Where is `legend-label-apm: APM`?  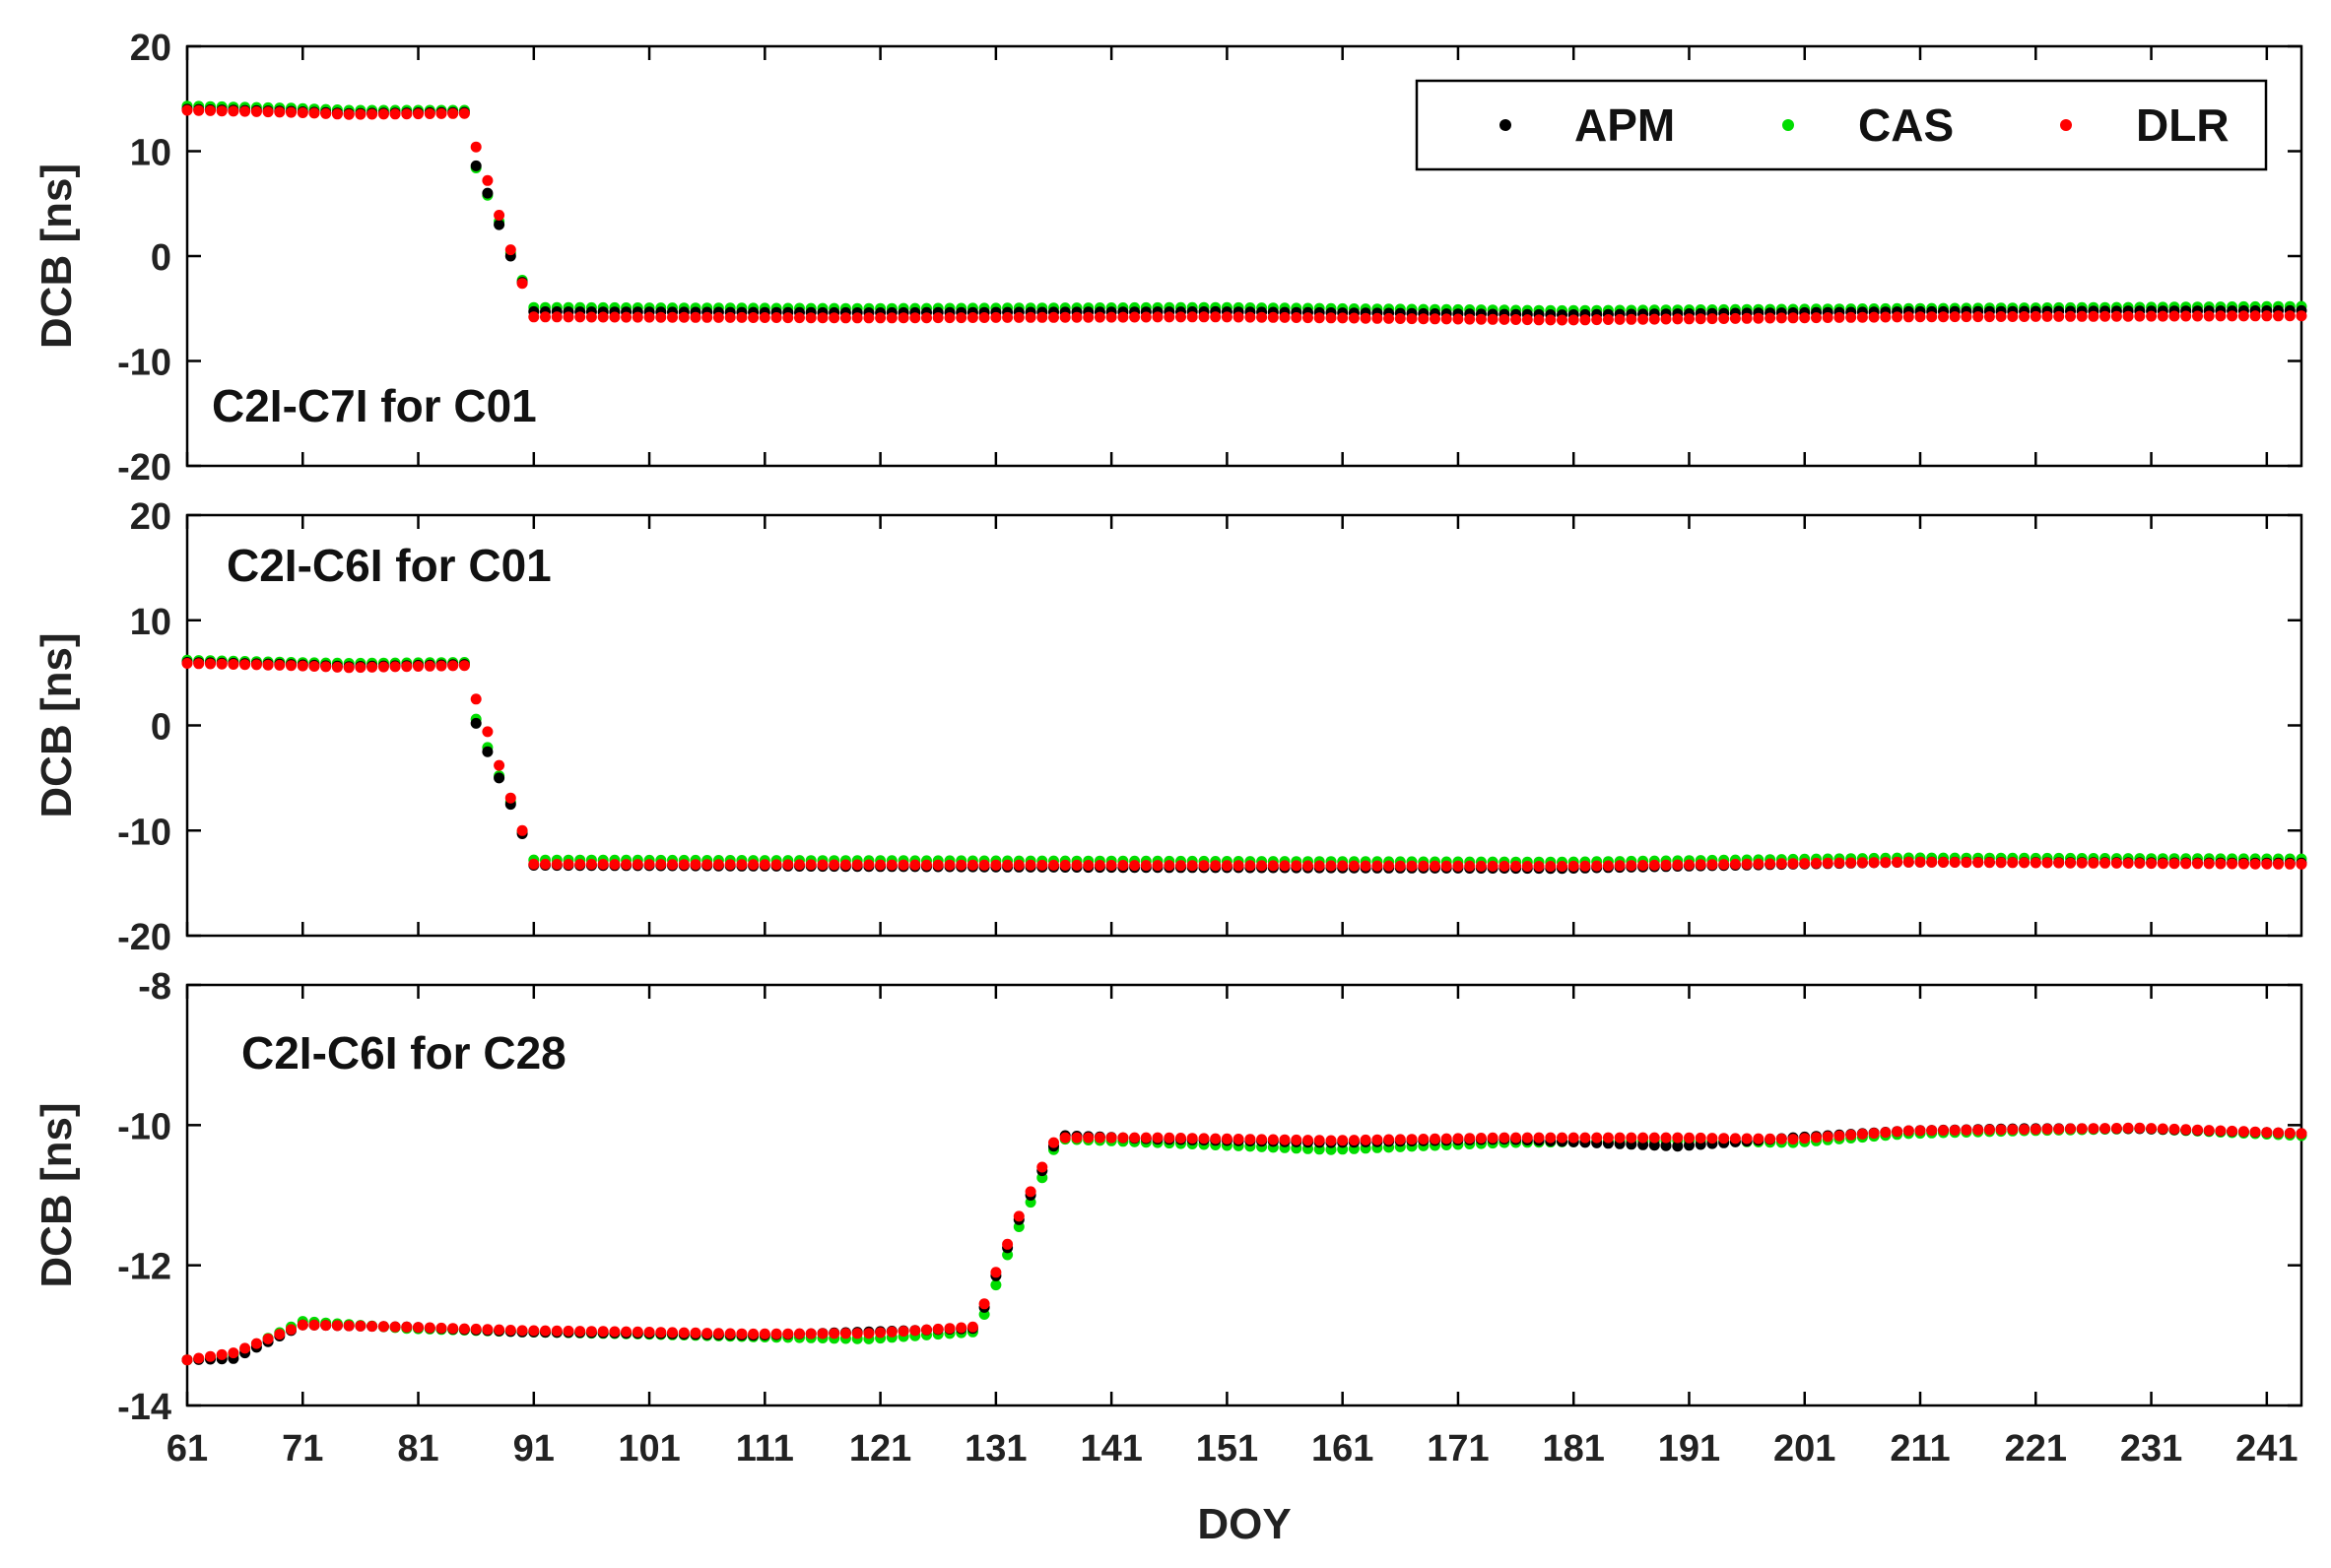 legend-label-apm: APM is located at coordinates (1624, 125).